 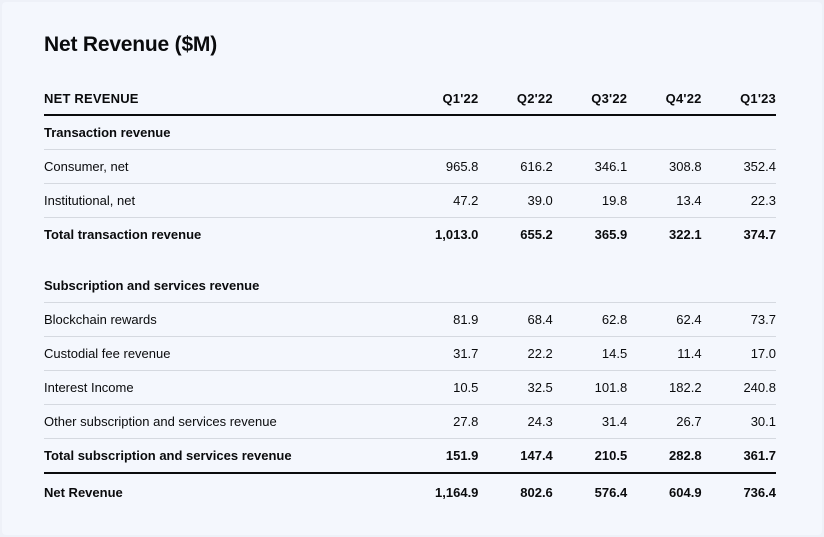 What do you see at coordinates (611, 492) in the screenshot?
I see `cell-value: 576.4` at bounding box center [611, 492].